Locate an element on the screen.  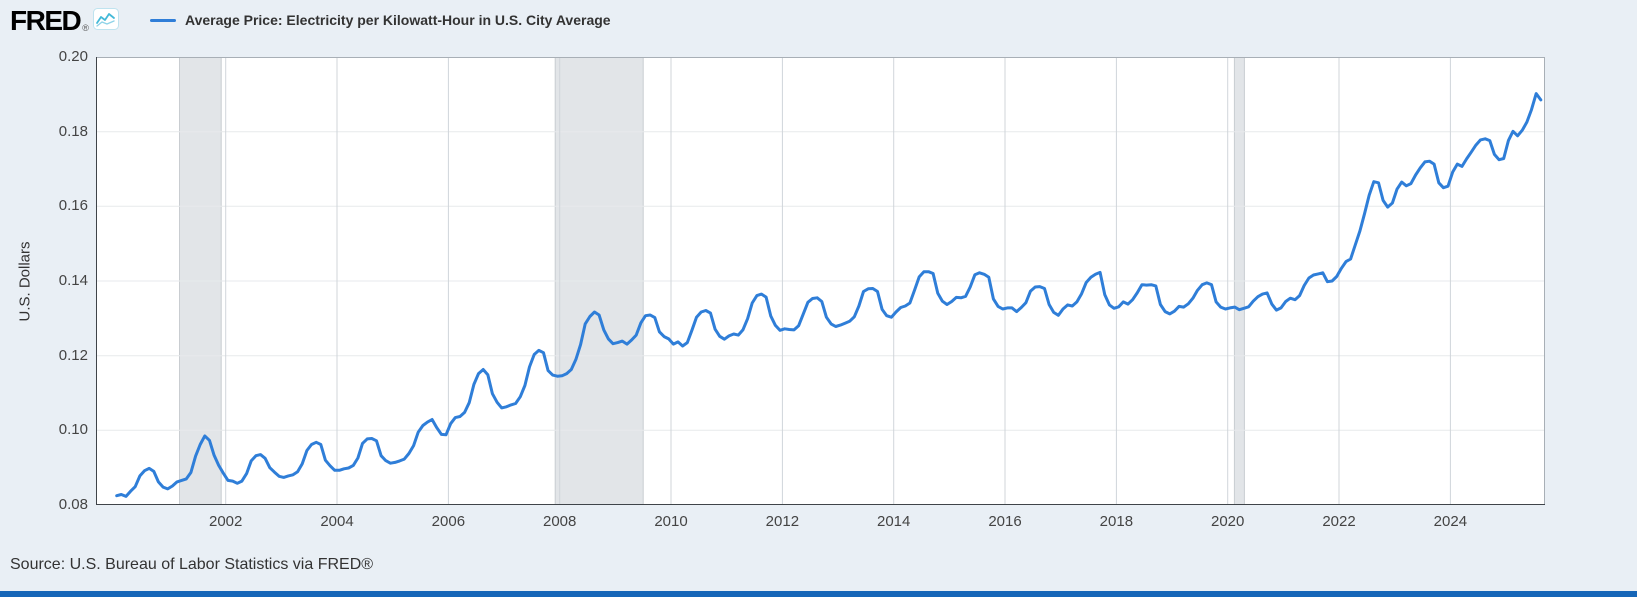
x-tick-label: 2002 is located at coordinates (226, 521).